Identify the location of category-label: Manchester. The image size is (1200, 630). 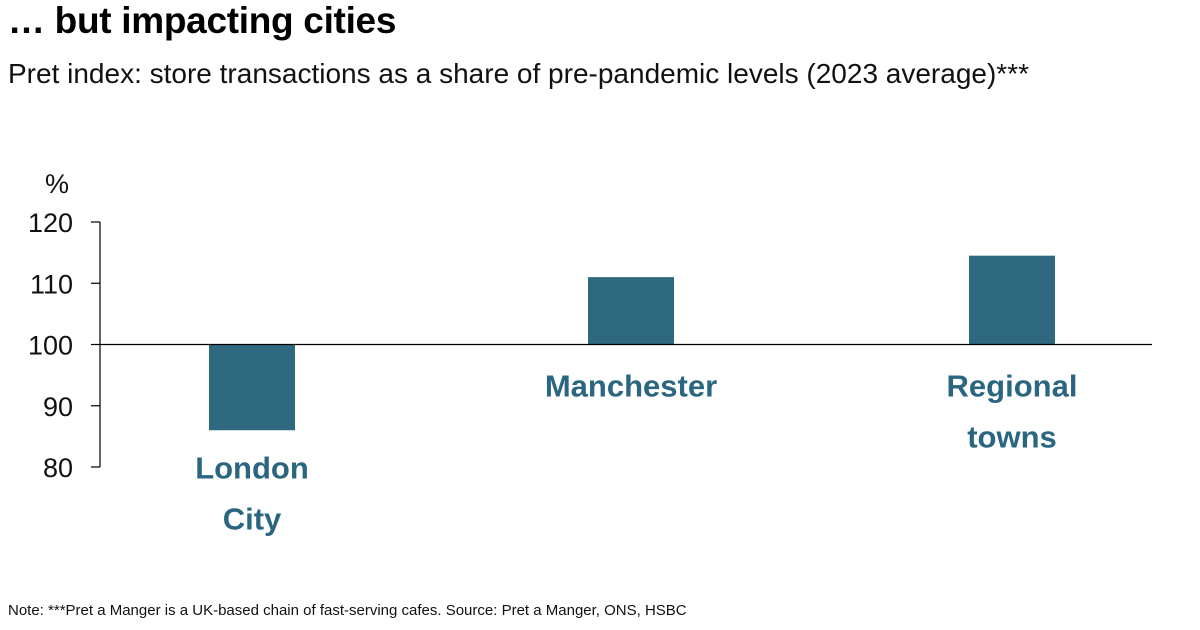
(631, 386).